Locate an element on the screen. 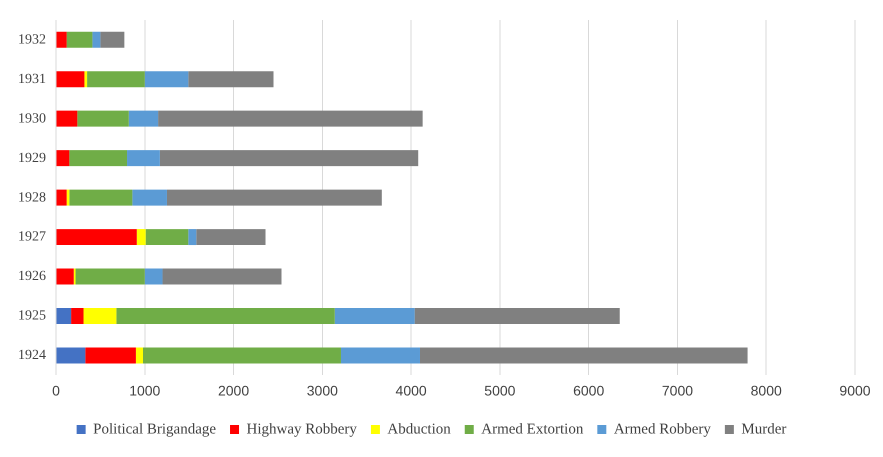  y-tick-label: 1925 is located at coordinates (32, 316).